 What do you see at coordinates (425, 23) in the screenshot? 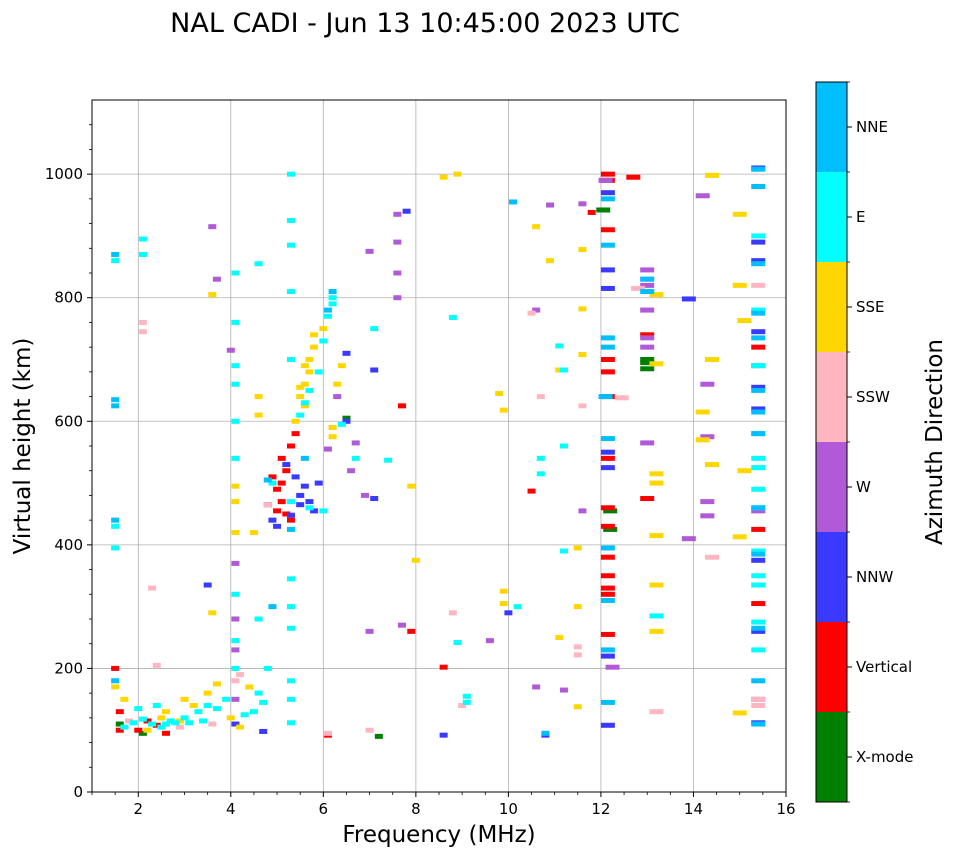
I see `chart-title: NAL CADI - Jun 13 10:45:00 2023 UTC` at bounding box center [425, 23].